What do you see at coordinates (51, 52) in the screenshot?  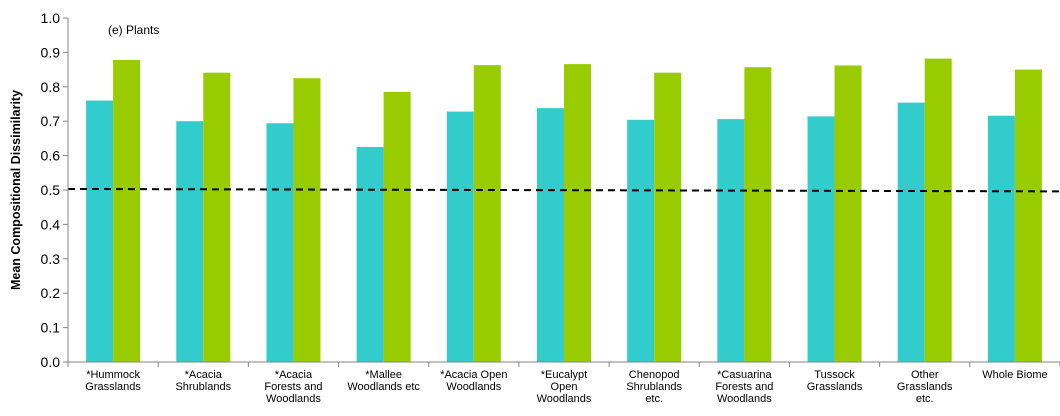 I see `y-tick-label: 0.9` at bounding box center [51, 52].